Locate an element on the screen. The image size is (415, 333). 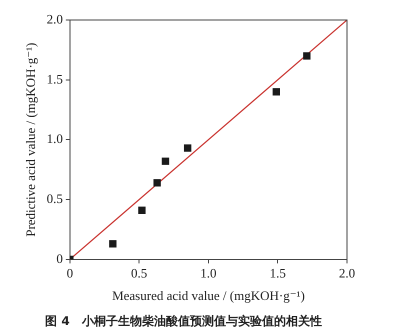
y-tick-label: 0 is located at coordinates (59, 258).